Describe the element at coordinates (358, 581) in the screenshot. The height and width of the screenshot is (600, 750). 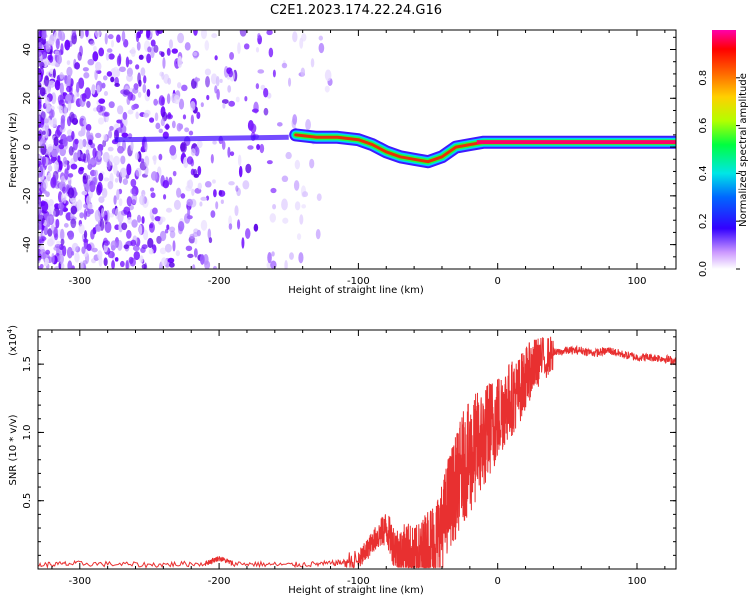
I see `snr-x-tick-label: -100` at that location.